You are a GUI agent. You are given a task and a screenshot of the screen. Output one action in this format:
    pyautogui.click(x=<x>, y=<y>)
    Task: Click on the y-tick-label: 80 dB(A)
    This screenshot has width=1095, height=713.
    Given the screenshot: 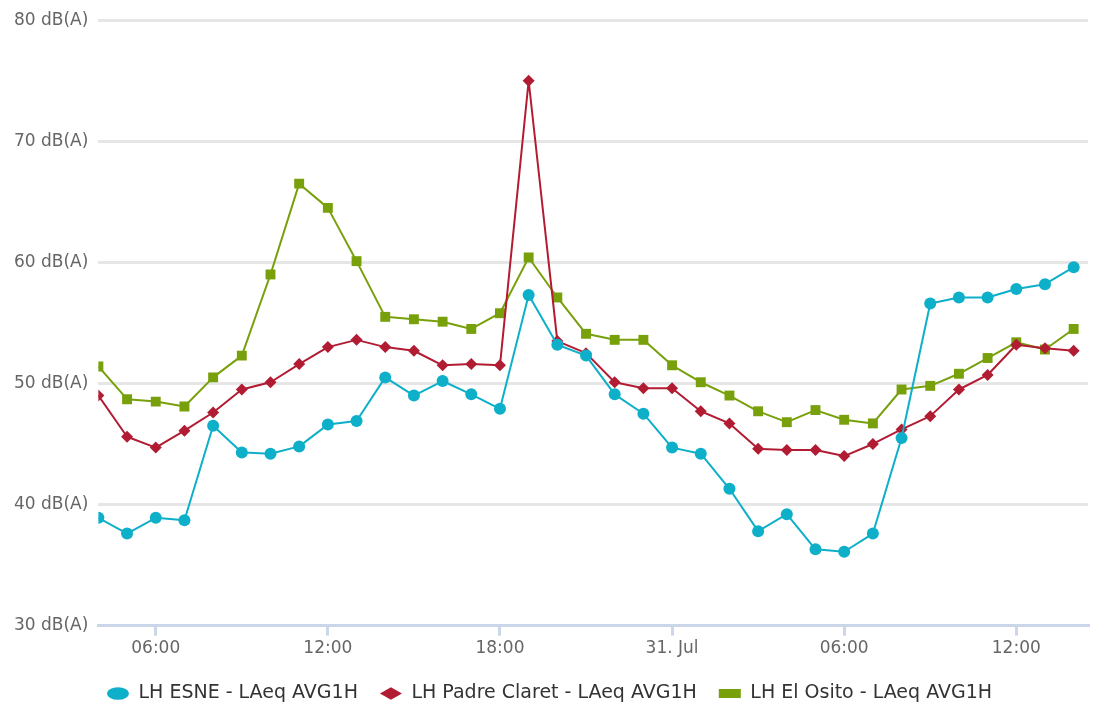 What is the action you would take?
    pyautogui.click(x=51, y=18)
    